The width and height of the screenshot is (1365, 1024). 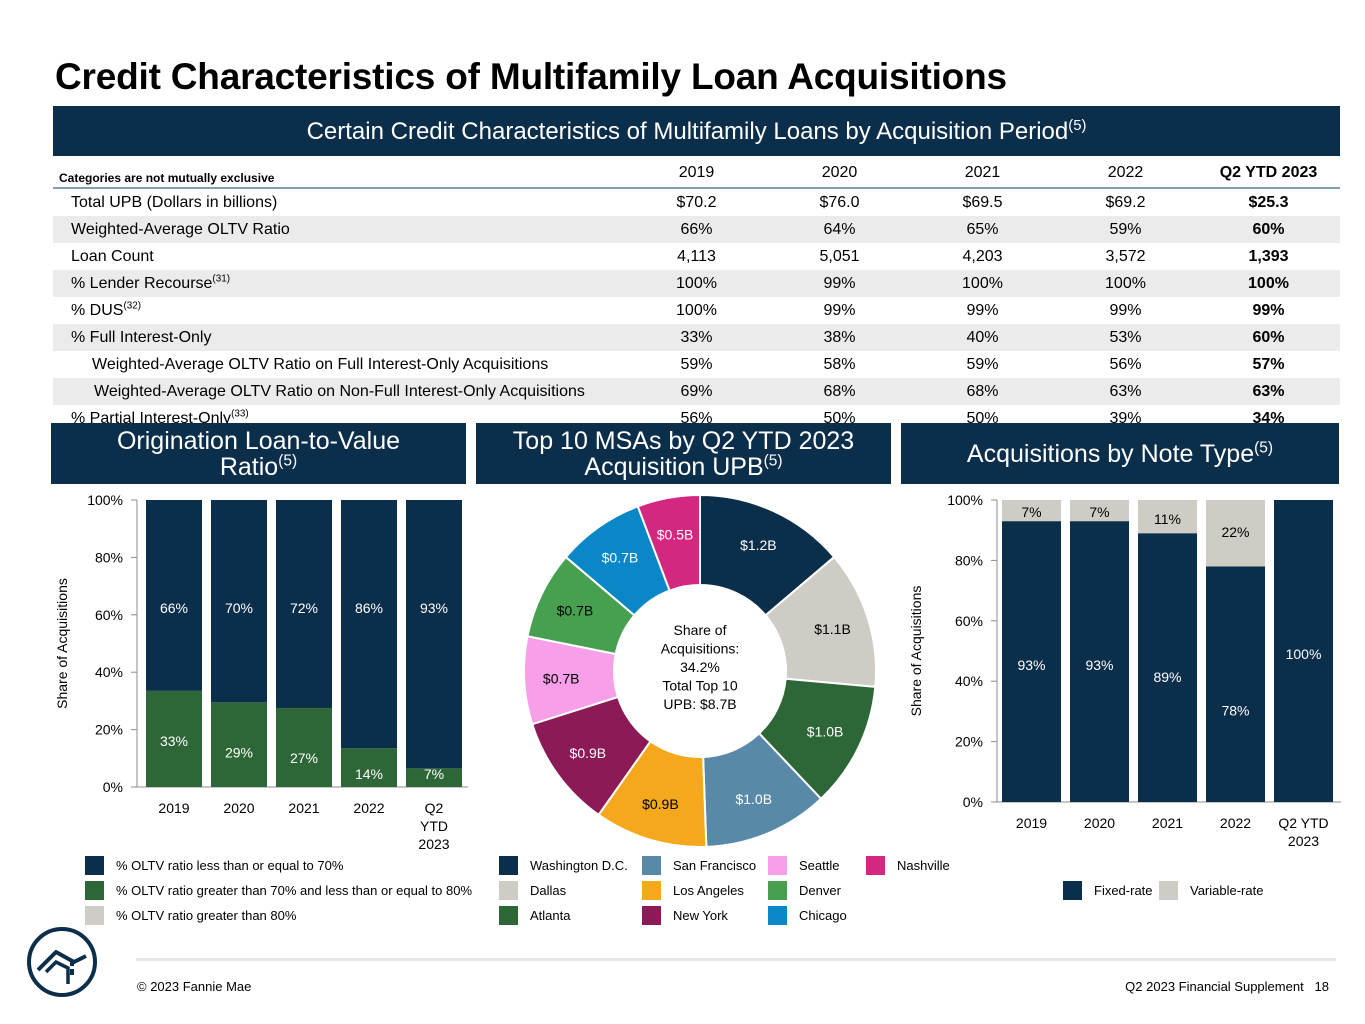 What do you see at coordinates (696, 174) in the screenshot?
I see `column-header: 2019` at bounding box center [696, 174].